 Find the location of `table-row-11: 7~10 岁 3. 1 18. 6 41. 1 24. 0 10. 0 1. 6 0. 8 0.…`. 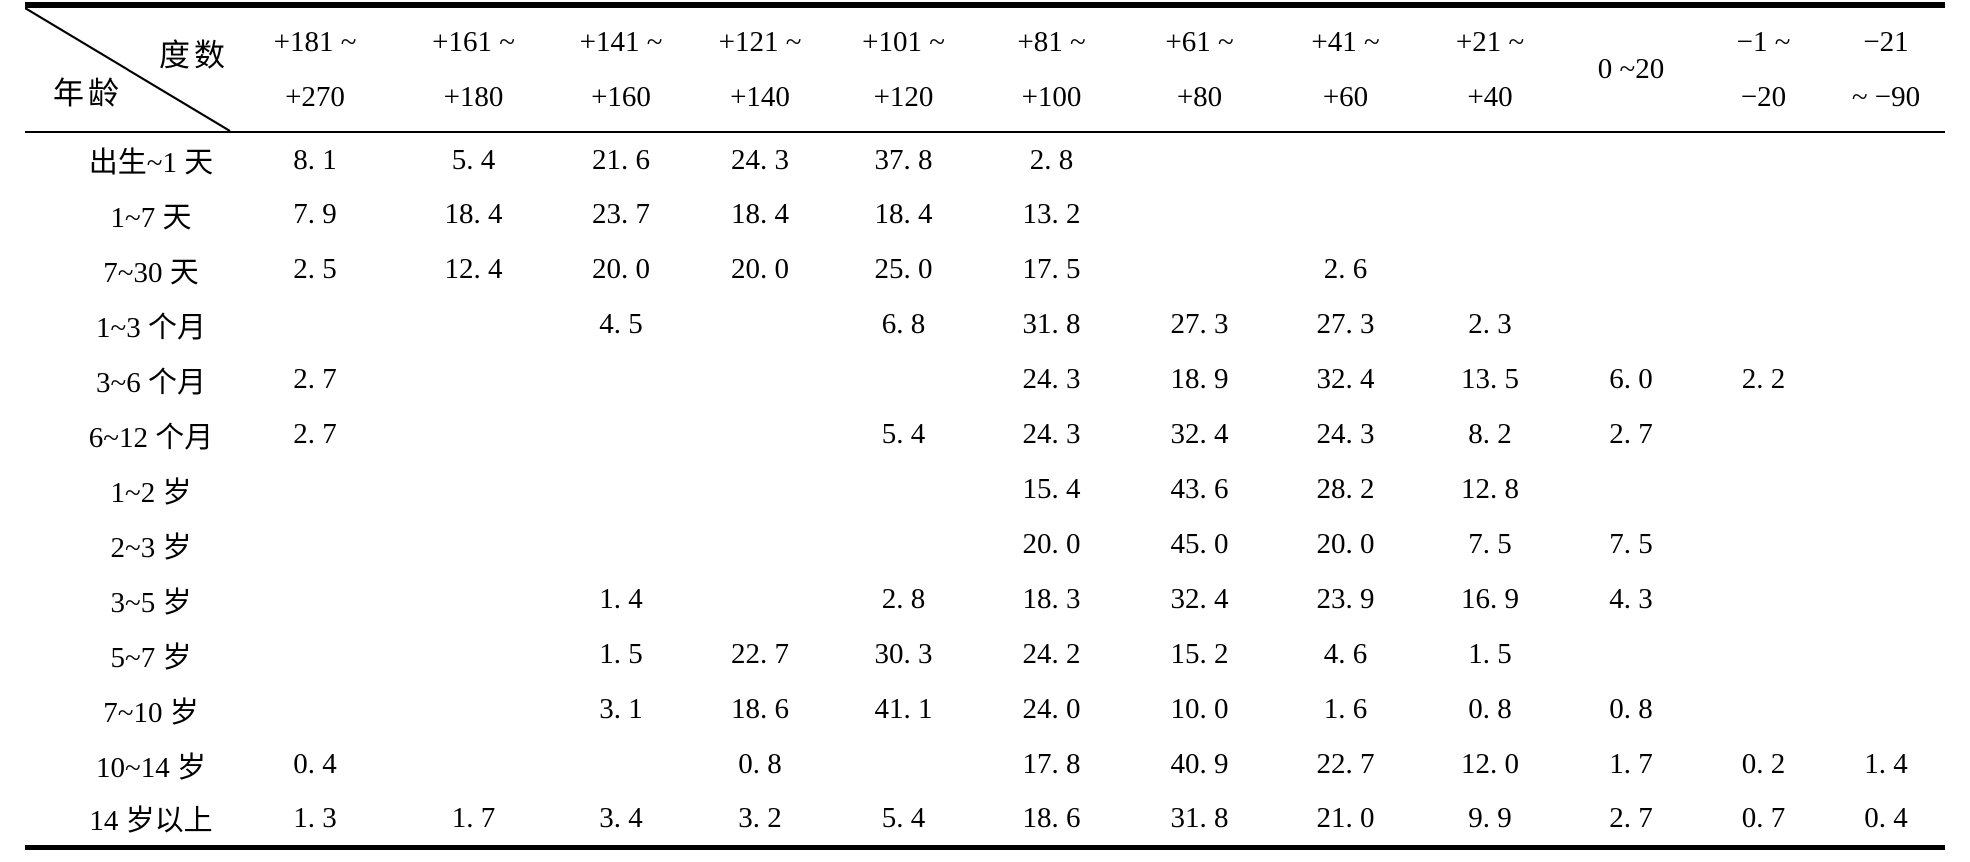

table-row-11: 7~10 岁 3. 1 18. 6 41. 1 24. 0 10. 0 1. 6 0. 8 0.… is located at coordinates (985, 709).